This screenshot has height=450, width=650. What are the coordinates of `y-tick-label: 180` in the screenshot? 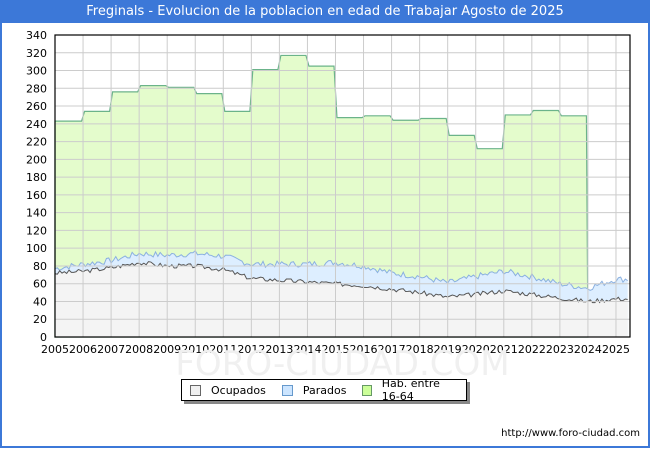 It's located at (36, 177).